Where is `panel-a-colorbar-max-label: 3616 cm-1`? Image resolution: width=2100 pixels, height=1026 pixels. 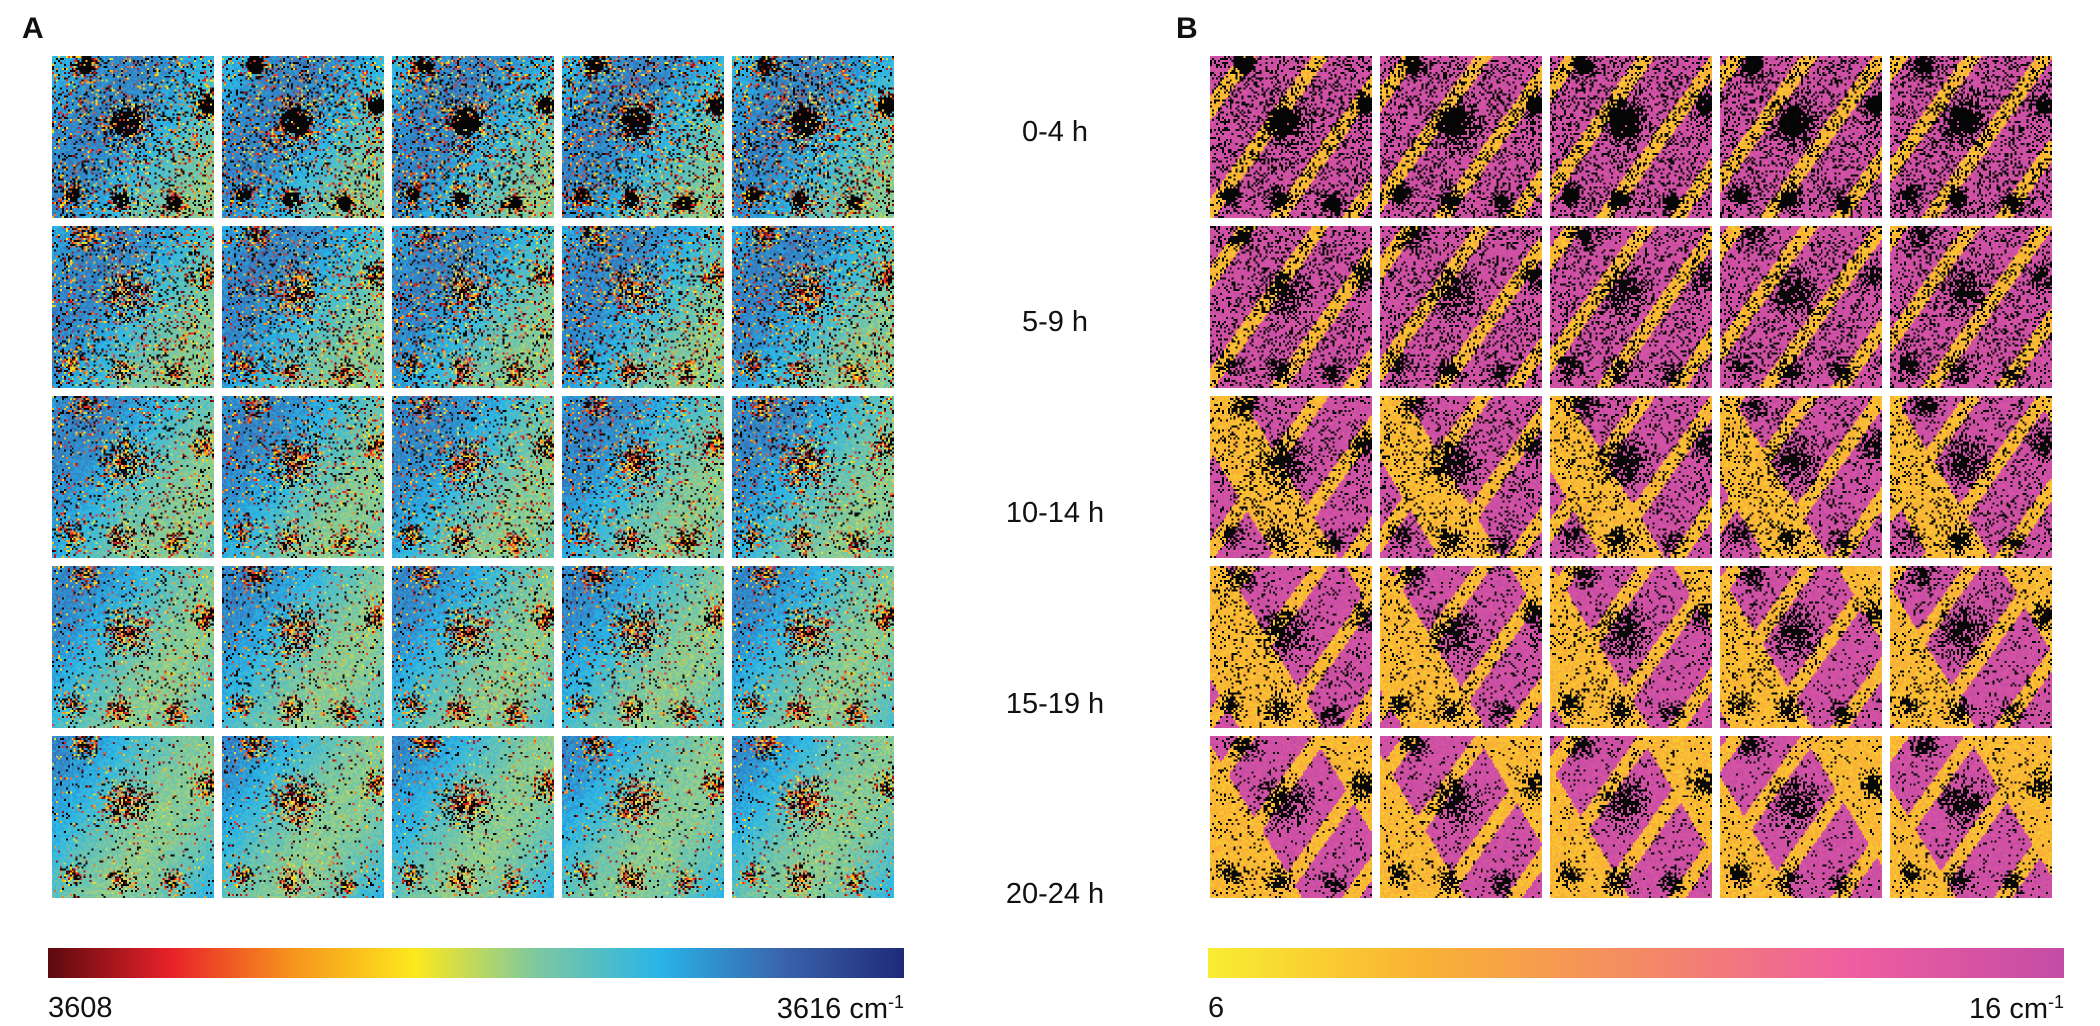
panel-a-colorbar-max-label: 3616 cm-1 is located at coordinates (840, 1009).